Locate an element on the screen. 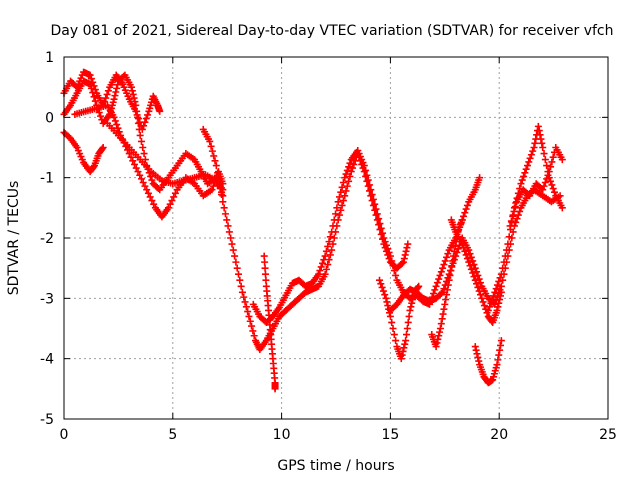  y-tick-label: -4 is located at coordinates (47, 360).